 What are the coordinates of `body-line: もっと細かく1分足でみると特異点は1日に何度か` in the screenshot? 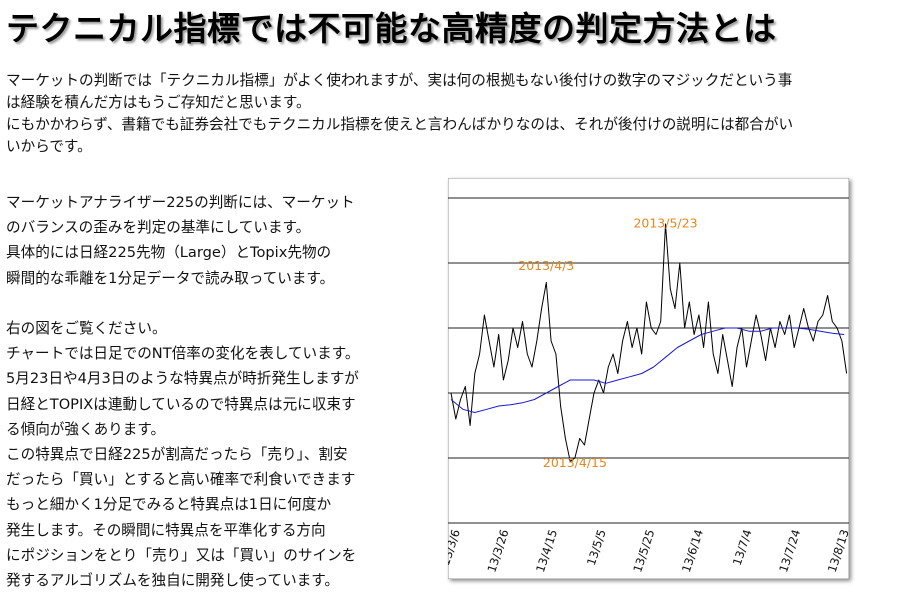 It's located at (169, 505).